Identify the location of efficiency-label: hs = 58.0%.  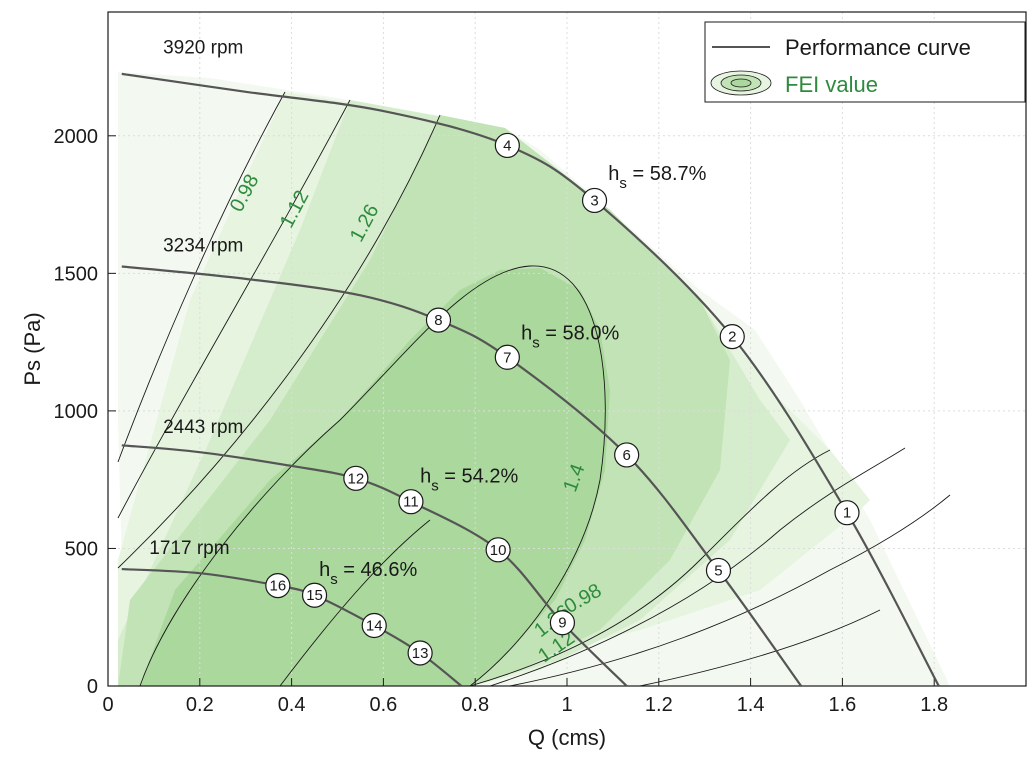
(570, 336).